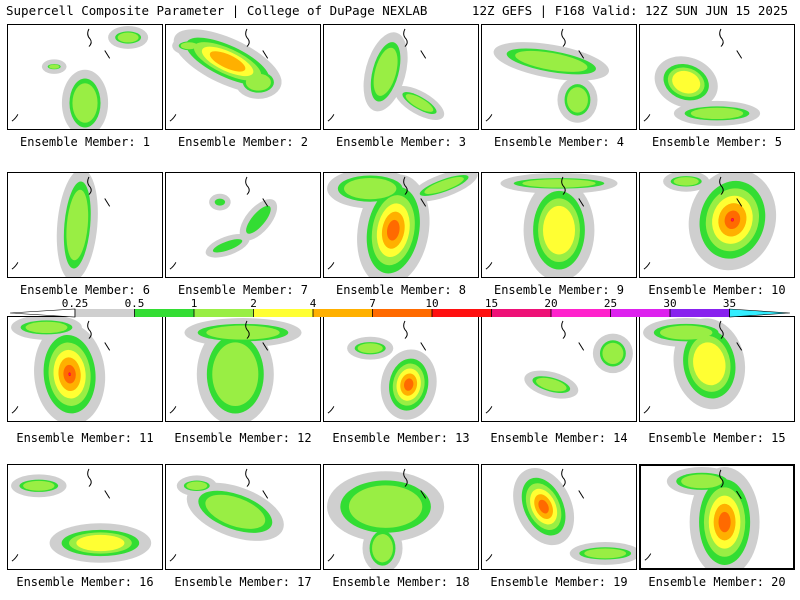  I want to click on ensemble-member-label: Ensemble Member: 4, so click(559, 142).